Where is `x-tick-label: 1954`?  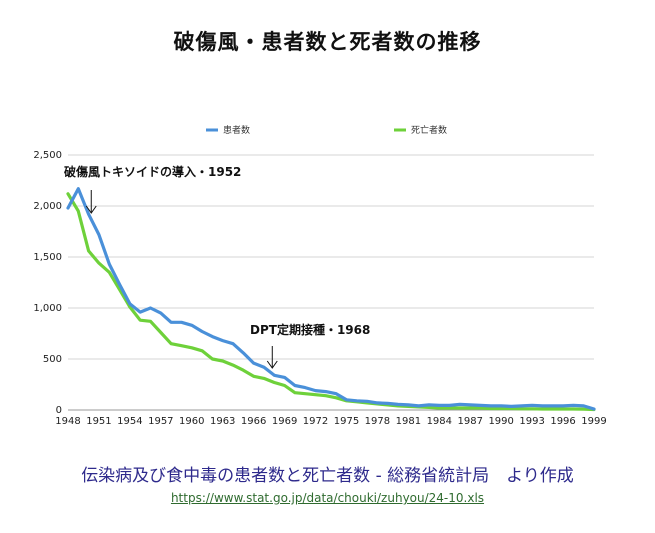 x-tick-label: 1954 is located at coordinates (129, 421).